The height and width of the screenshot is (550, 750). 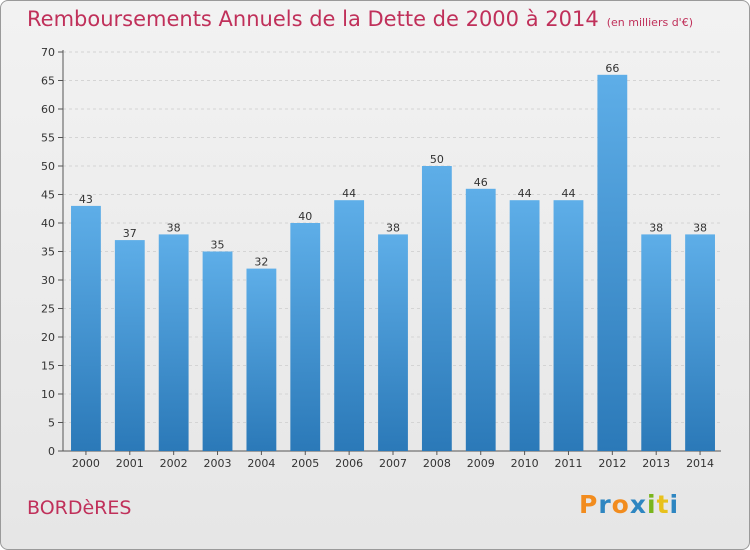 I want to click on y-tick-label: 10, so click(x=48, y=394).